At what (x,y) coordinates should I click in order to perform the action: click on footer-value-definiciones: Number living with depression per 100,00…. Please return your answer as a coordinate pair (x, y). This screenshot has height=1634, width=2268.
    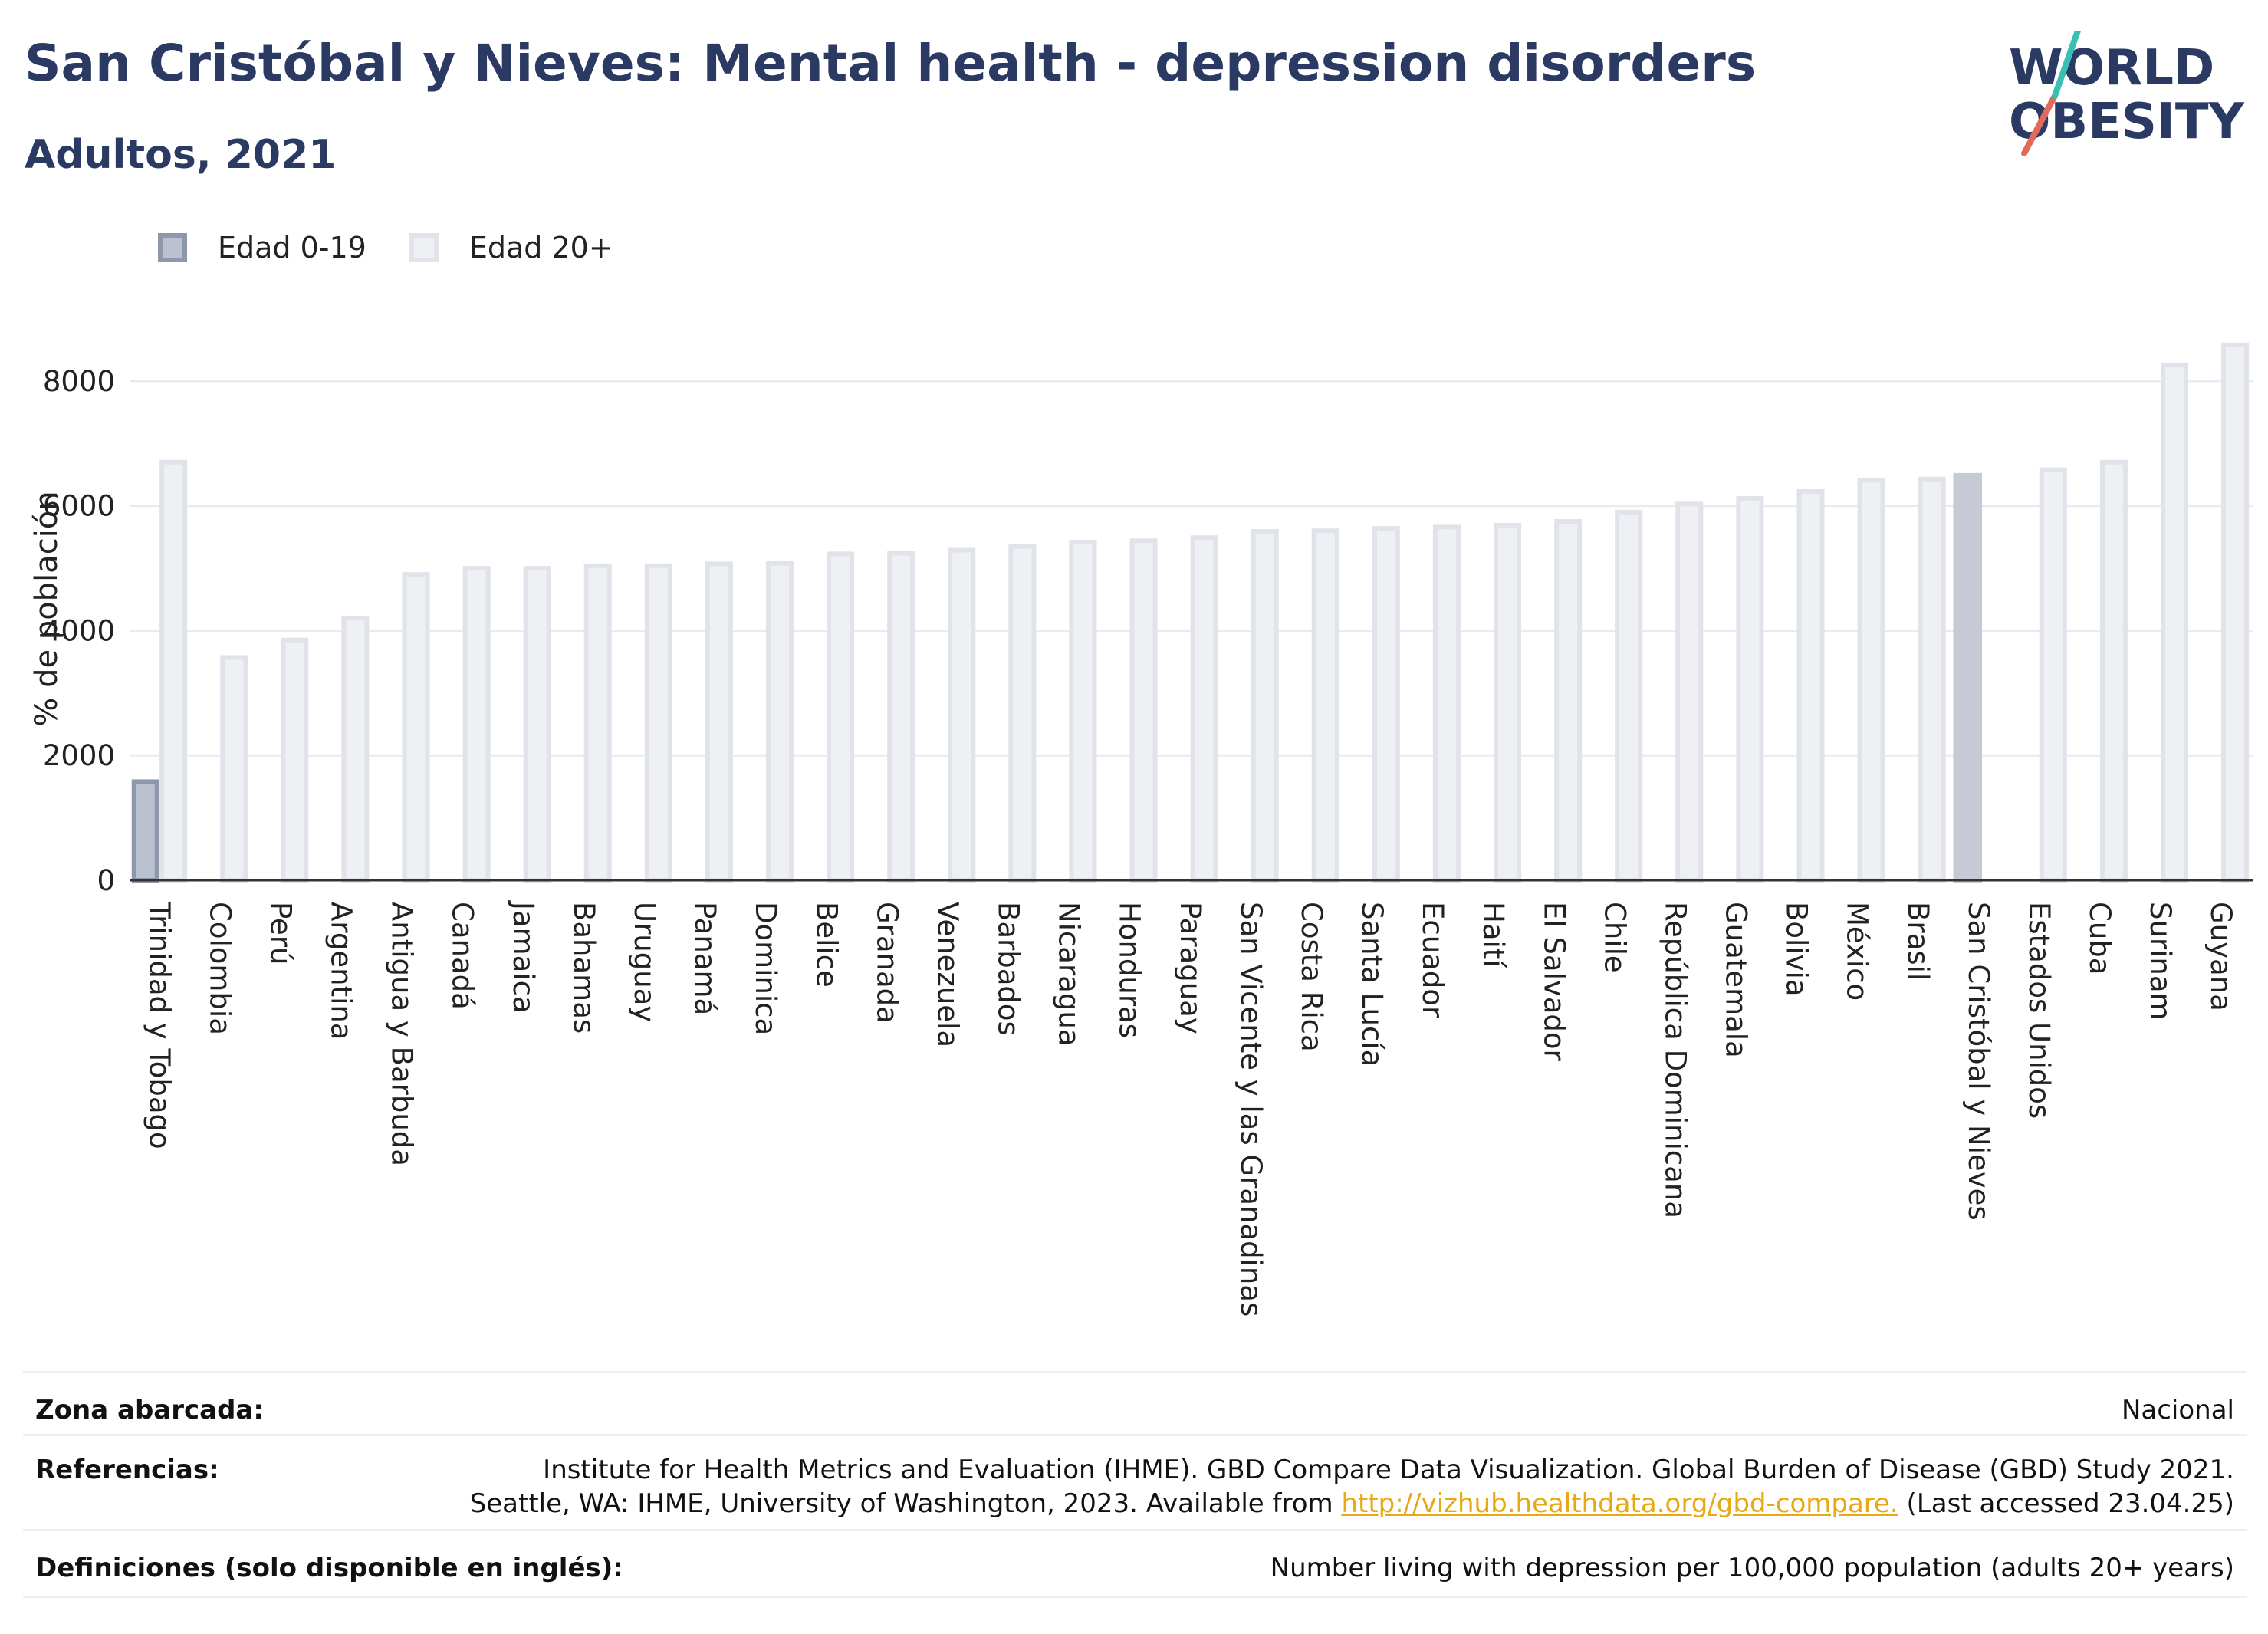
    Looking at the image, I should click on (1752, 1568).